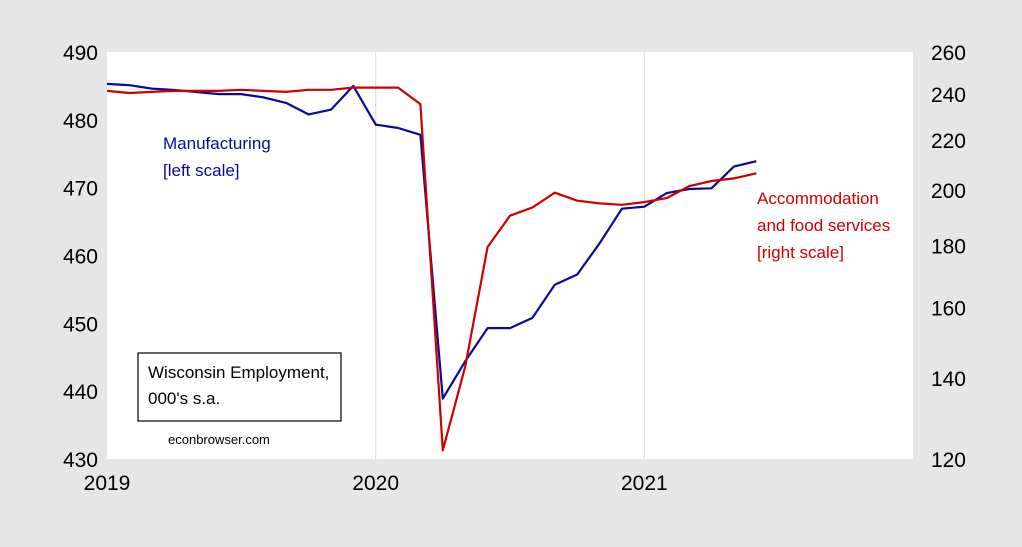  Describe the element at coordinates (239, 387) in the screenshot. I see `annotation-box` at that location.